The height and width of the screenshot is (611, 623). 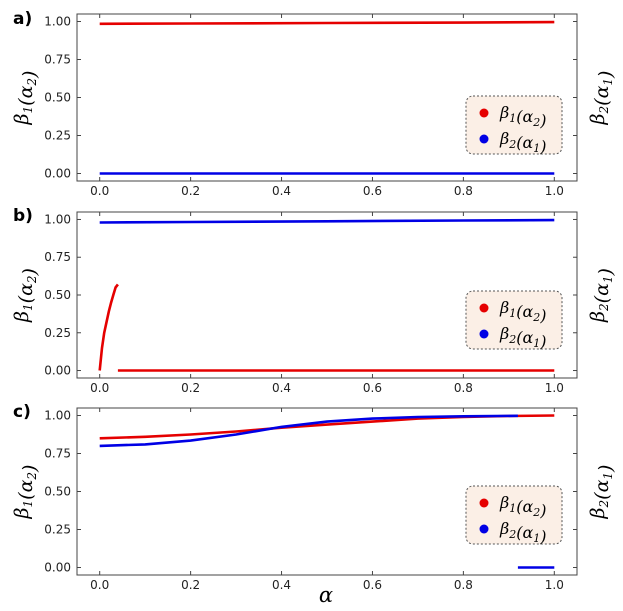 I want to click on panel-label: c), so click(x=22, y=412).